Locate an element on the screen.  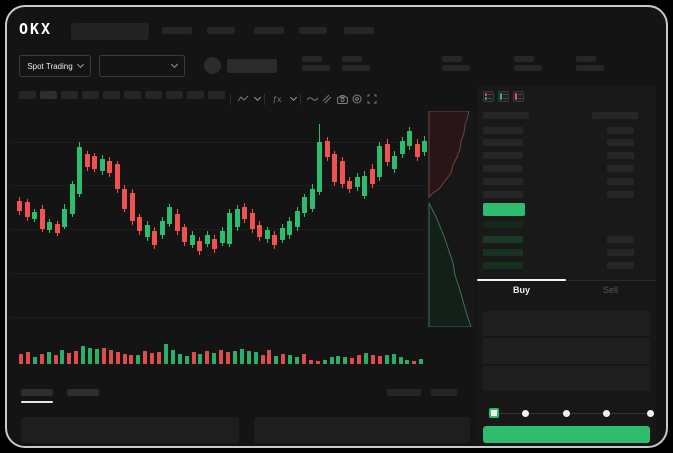
tab-buy: Buy is located at coordinates (521, 290).